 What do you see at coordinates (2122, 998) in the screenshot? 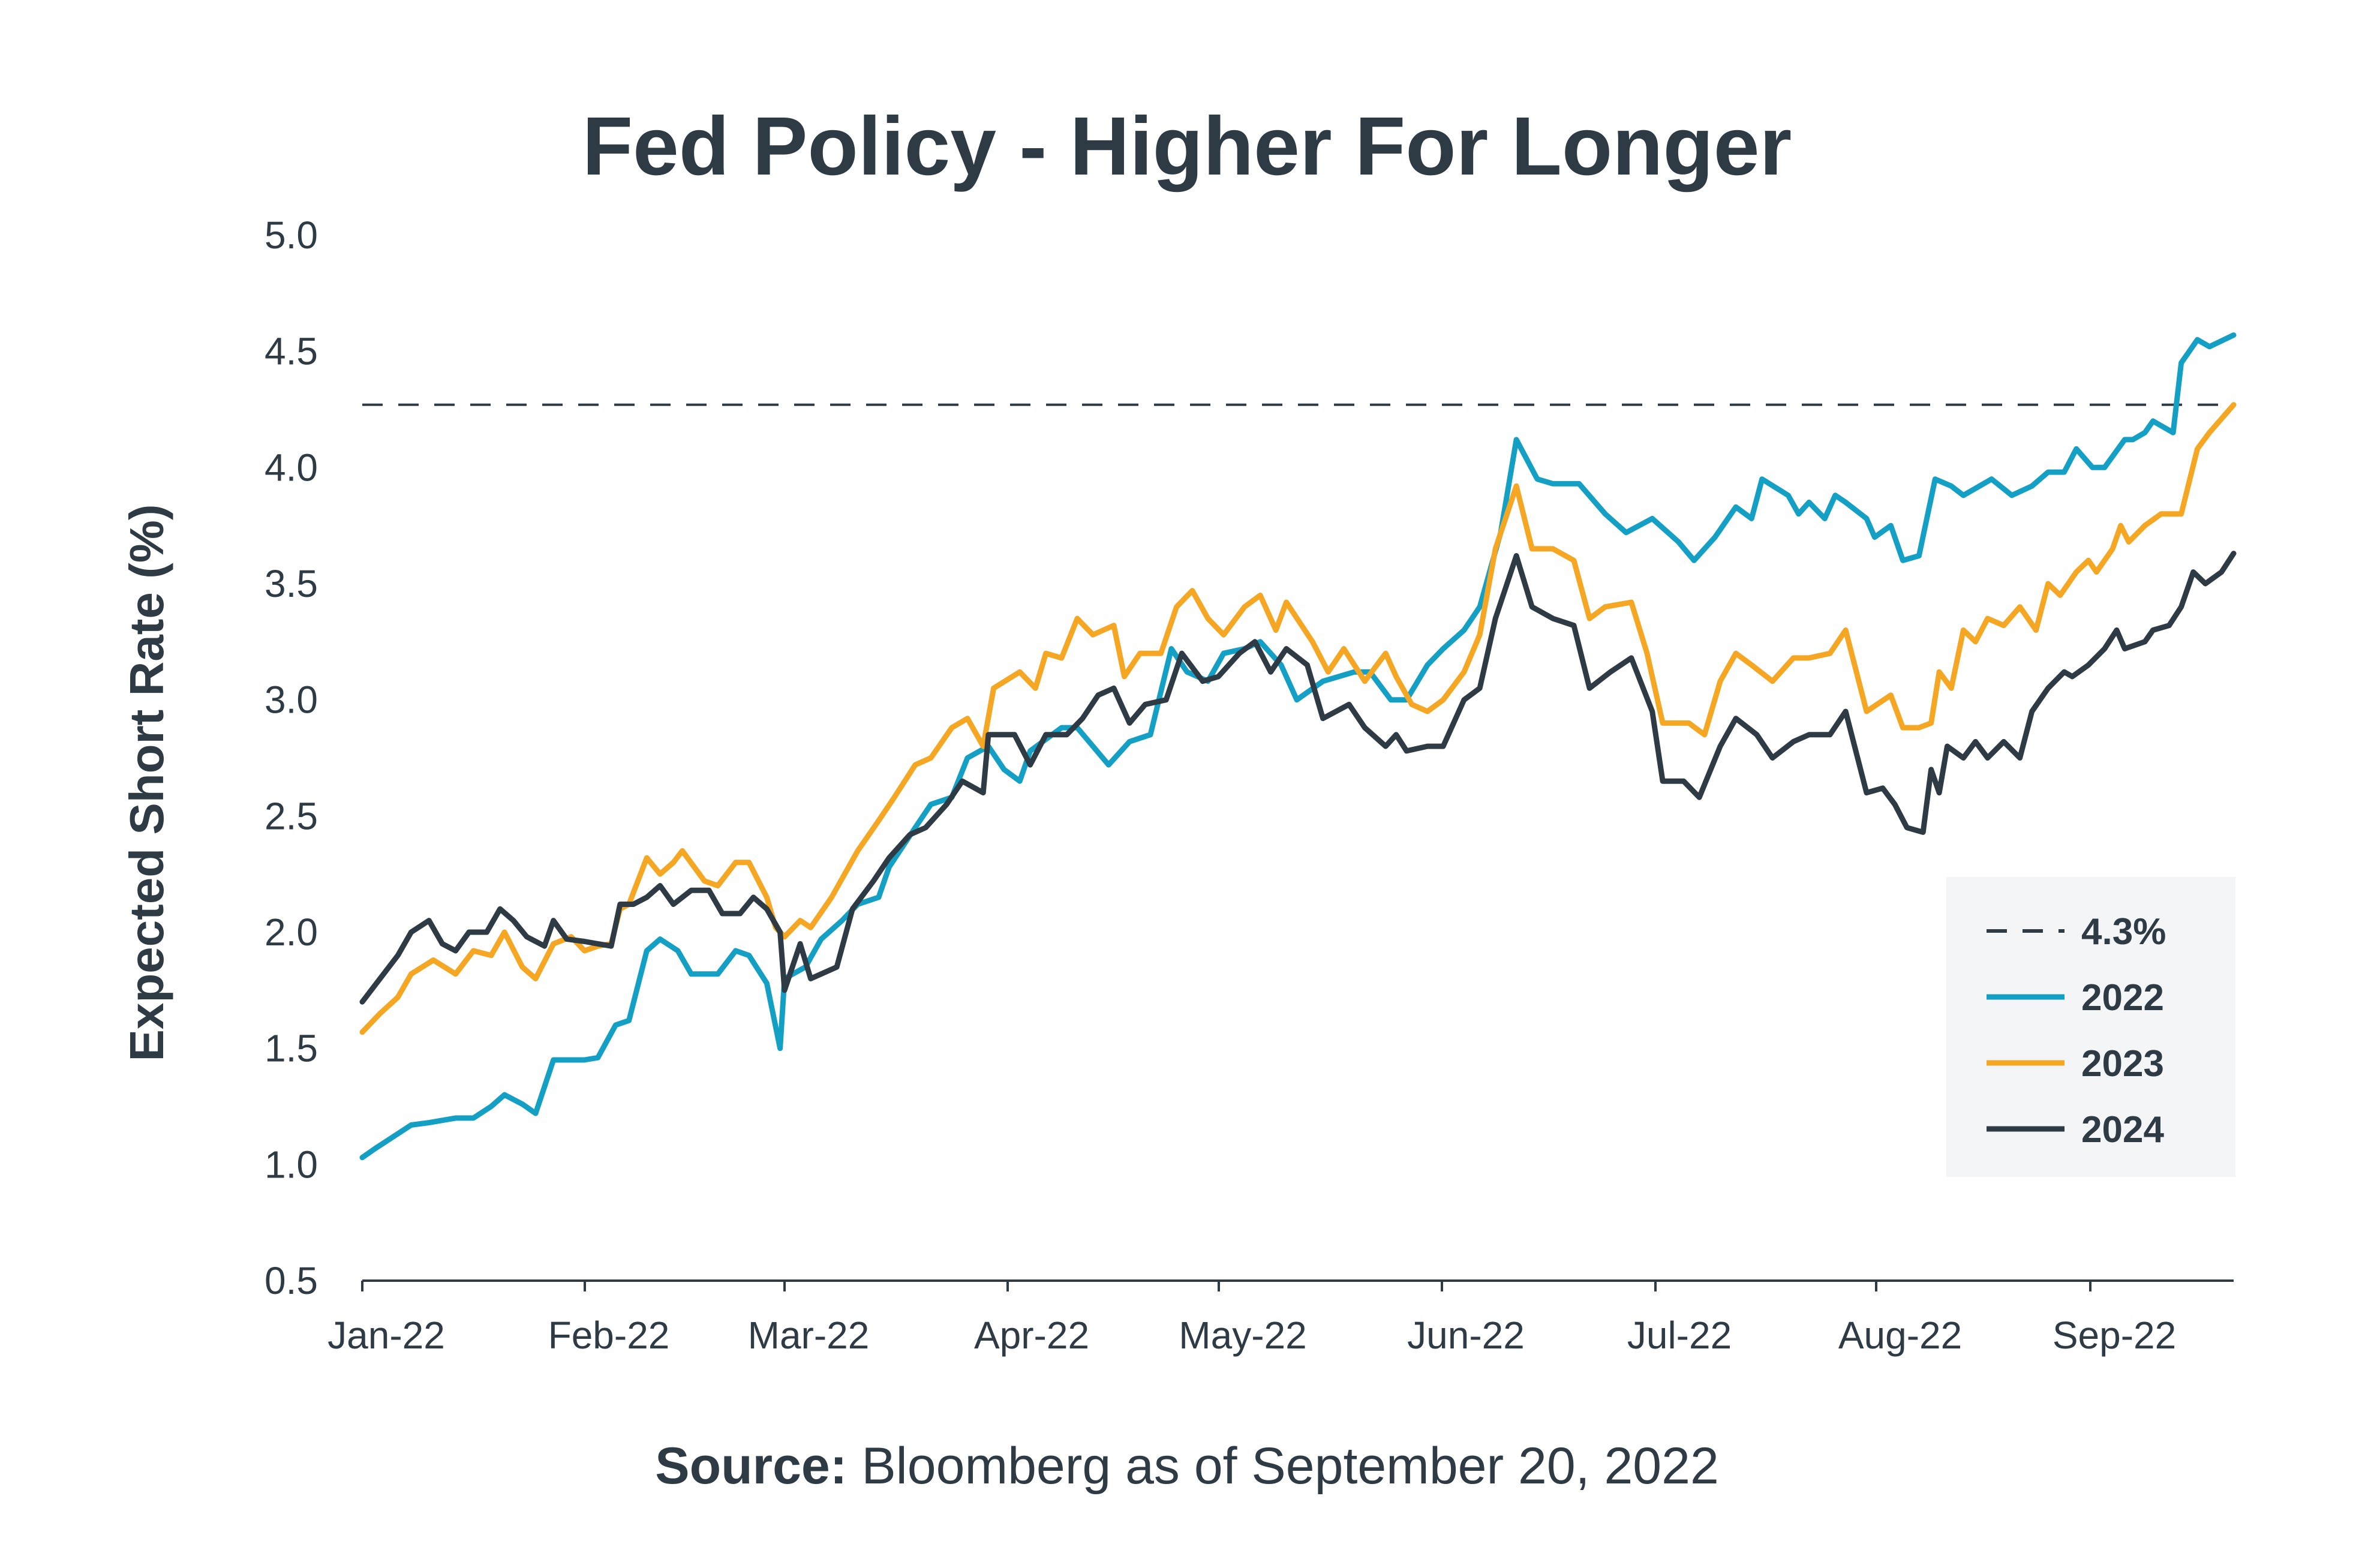
I see `legend-label-2022: 2022` at bounding box center [2122, 998].